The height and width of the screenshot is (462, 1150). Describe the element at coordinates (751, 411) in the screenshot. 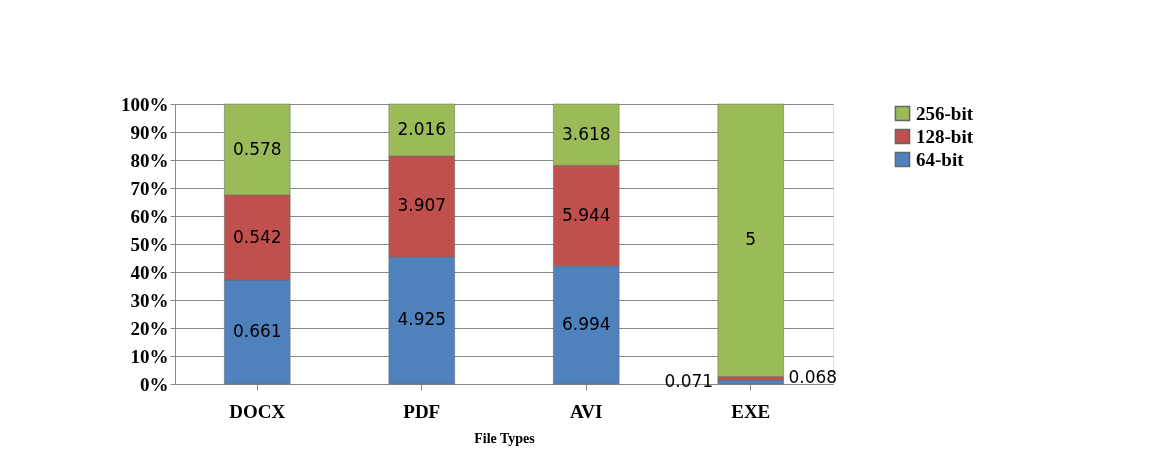

I see `x-tick-label: EXE` at that location.